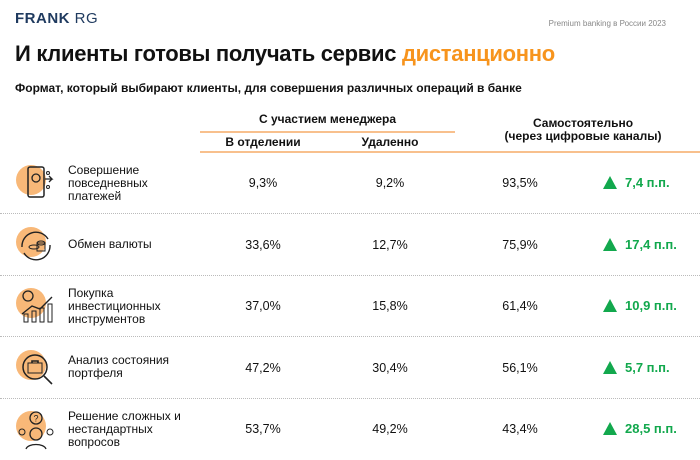 Image resolution: width=700 pixels, height=460 pixels. I want to click on delta-value: 10,9 п.п., so click(651, 305).